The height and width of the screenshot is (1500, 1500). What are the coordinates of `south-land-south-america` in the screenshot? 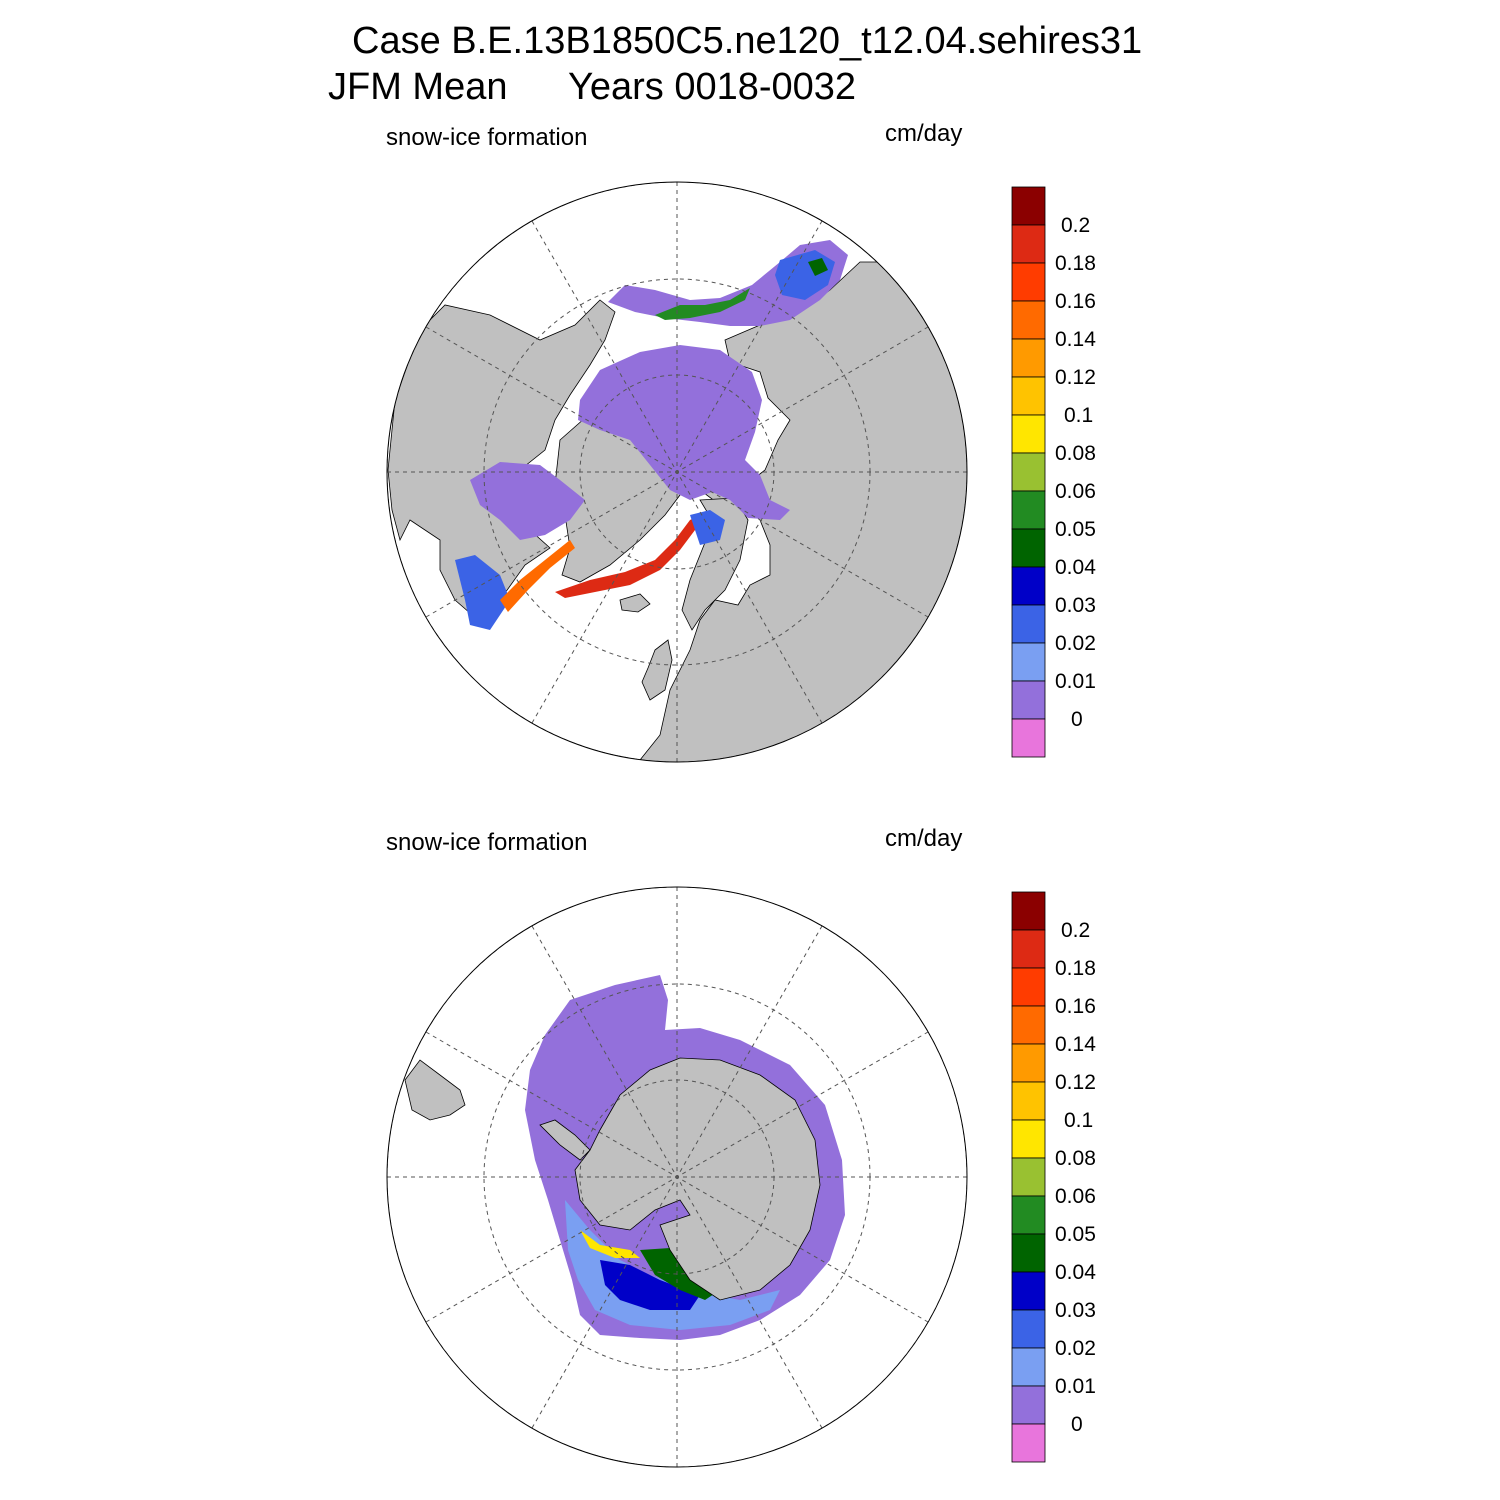 It's located at (435, 1090).